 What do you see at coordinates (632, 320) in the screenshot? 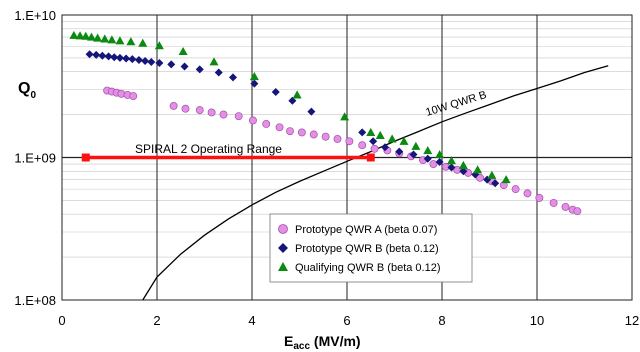
I see `x-tick-label: 12` at bounding box center [632, 320].